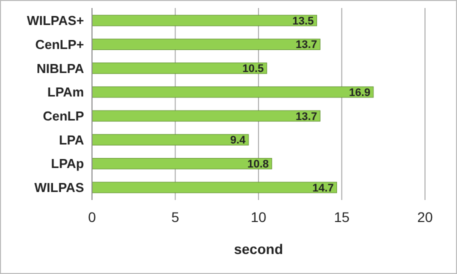  What do you see at coordinates (65, 92) in the screenshot?
I see `y-tick-label: LPAm` at bounding box center [65, 92].